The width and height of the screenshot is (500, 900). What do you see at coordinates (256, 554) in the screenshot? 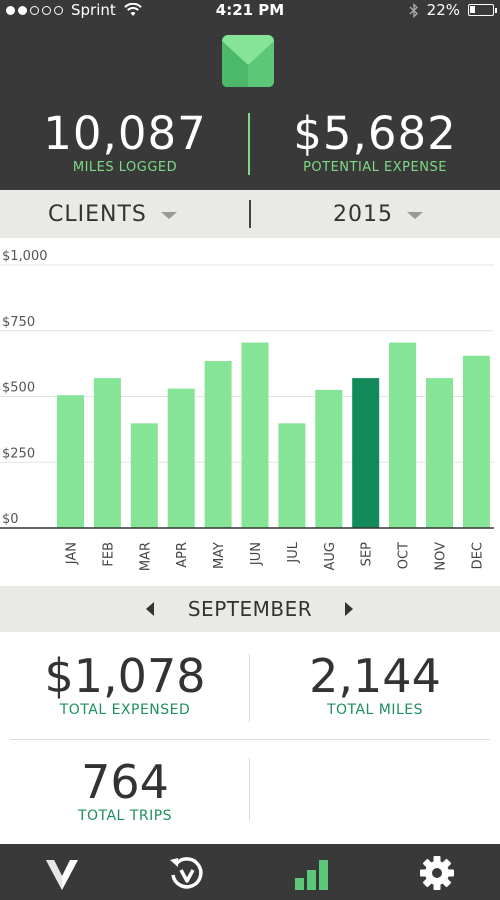
I see `x-tick-label: JUN` at bounding box center [256, 554].